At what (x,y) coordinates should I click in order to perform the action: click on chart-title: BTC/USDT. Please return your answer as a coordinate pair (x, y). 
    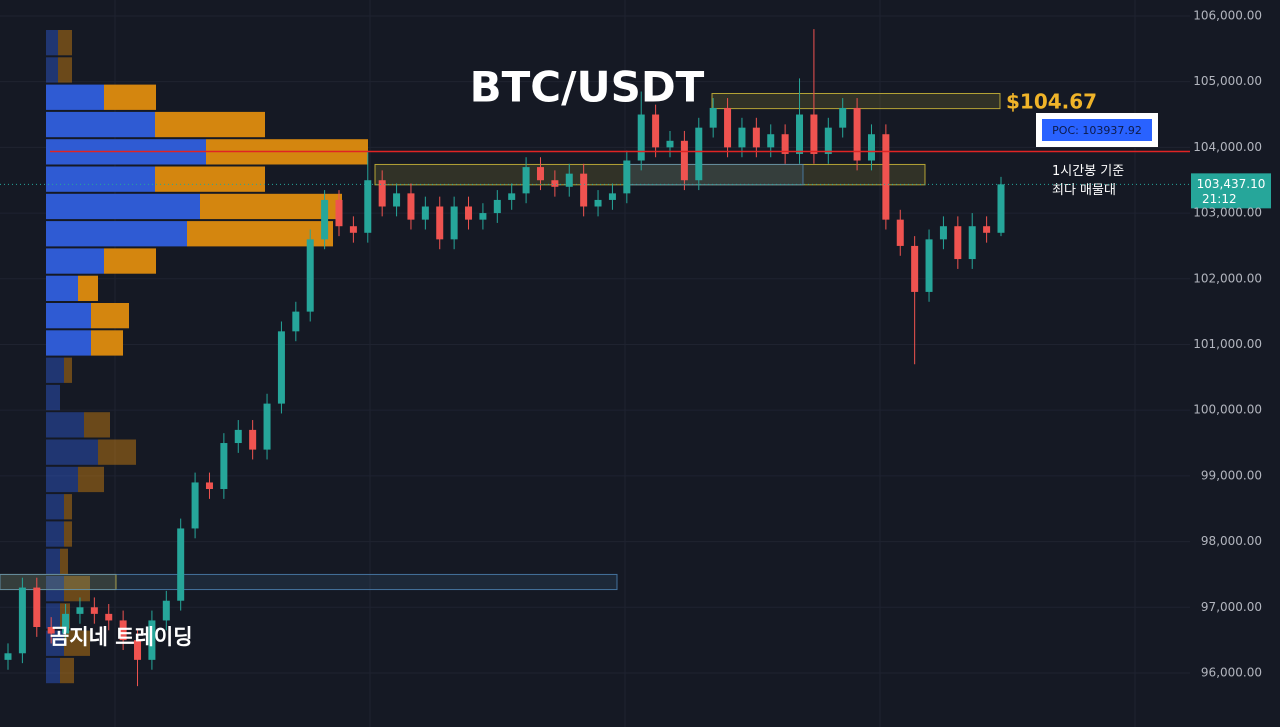
    Looking at the image, I should click on (587, 87).